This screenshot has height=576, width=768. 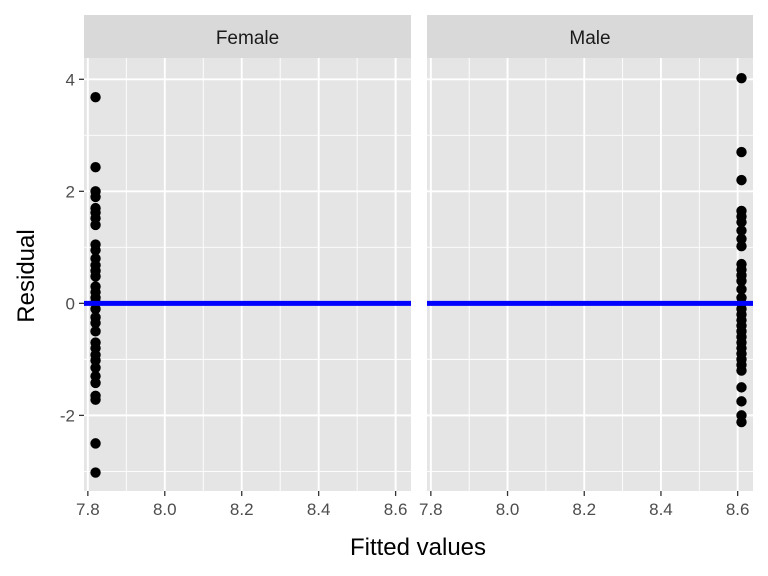 I want to click on y-axis-title: Residual, so click(x=26, y=275).